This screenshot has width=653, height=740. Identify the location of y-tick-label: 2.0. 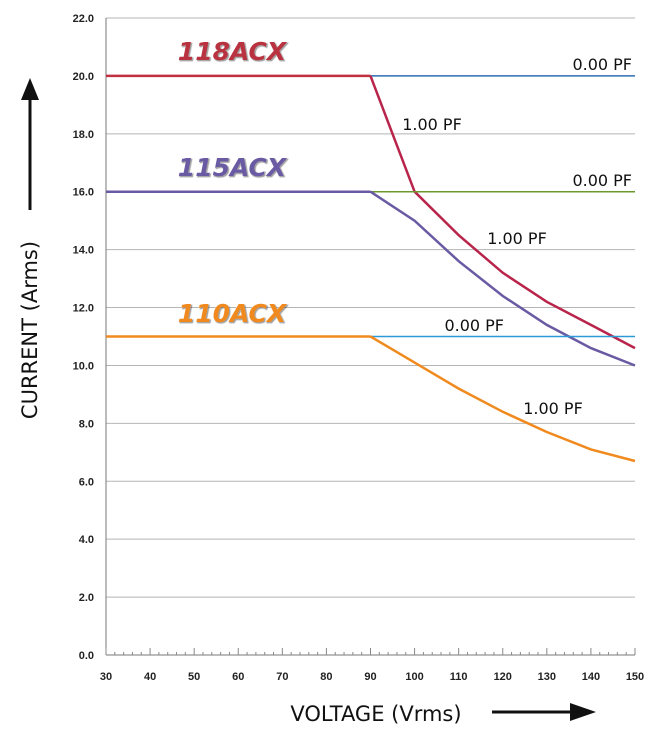
(86, 598).